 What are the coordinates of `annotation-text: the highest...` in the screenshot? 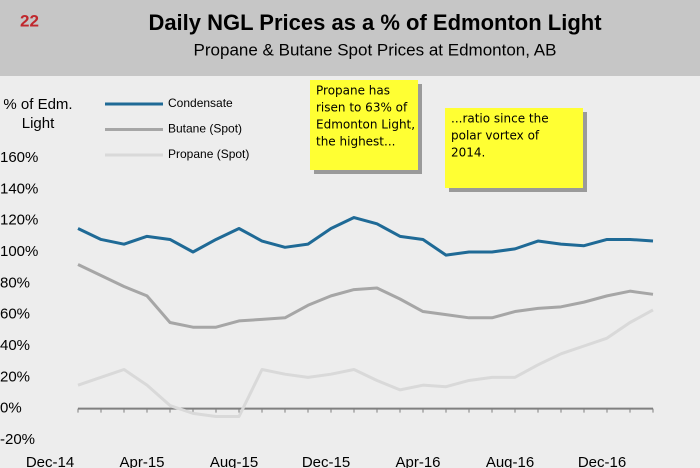 It's located at (355, 142).